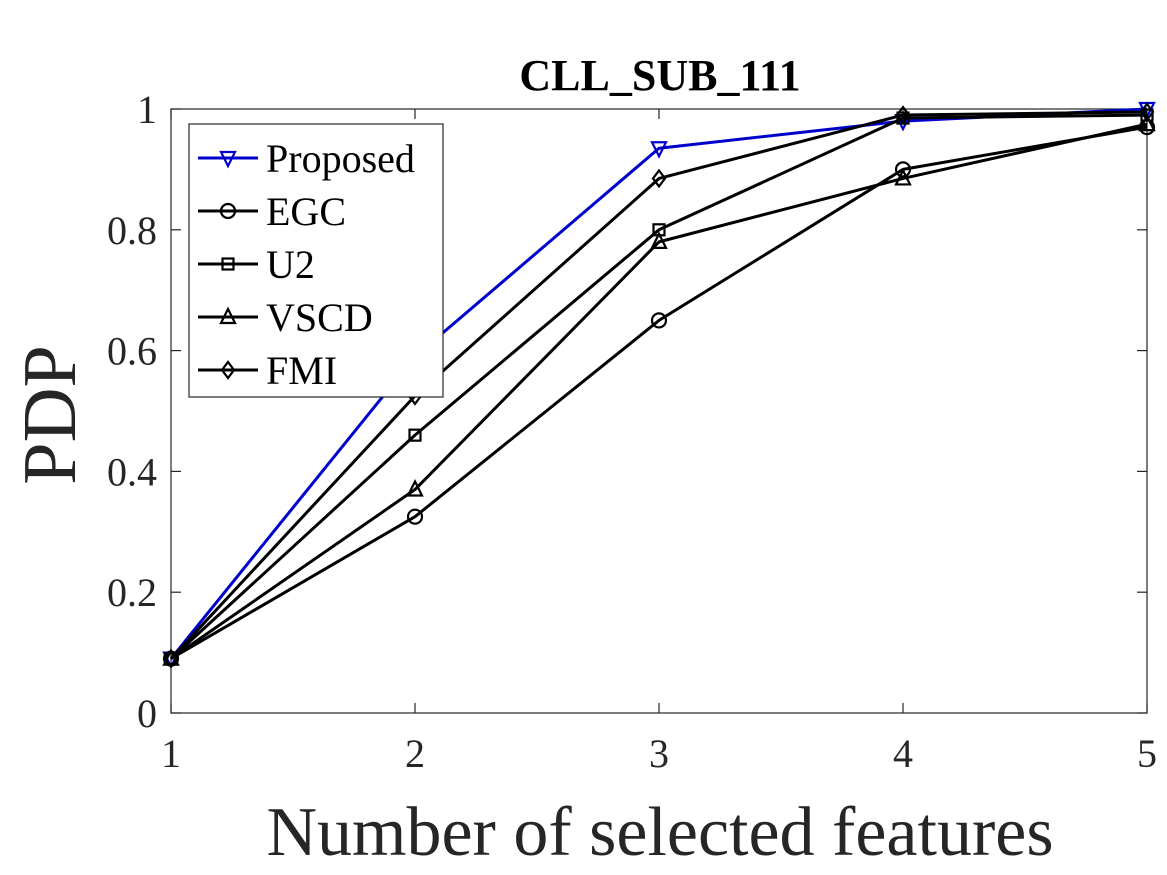  I want to click on legend-label: Proposed, so click(340, 158).